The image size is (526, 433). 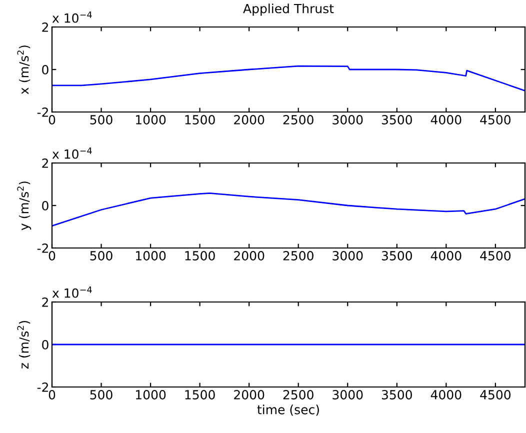 What do you see at coordinates (288, 410) in the screenshot?
I see `x-axis-title: time (sec)` at bounding box center [288, 410].